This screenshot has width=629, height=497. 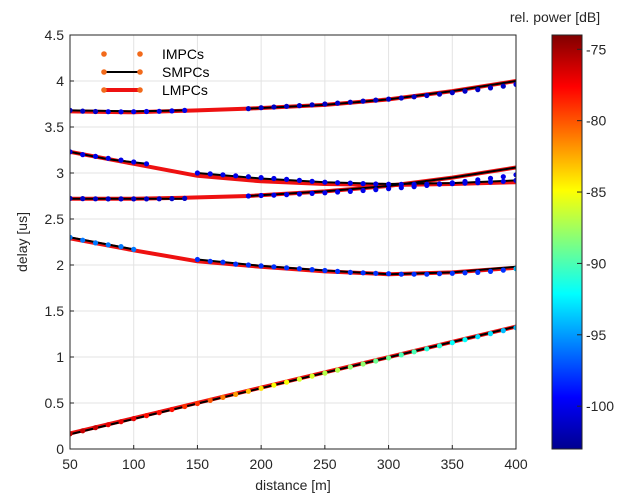 I want to click on x-tick-label: 400, so click(x=516, y=464).